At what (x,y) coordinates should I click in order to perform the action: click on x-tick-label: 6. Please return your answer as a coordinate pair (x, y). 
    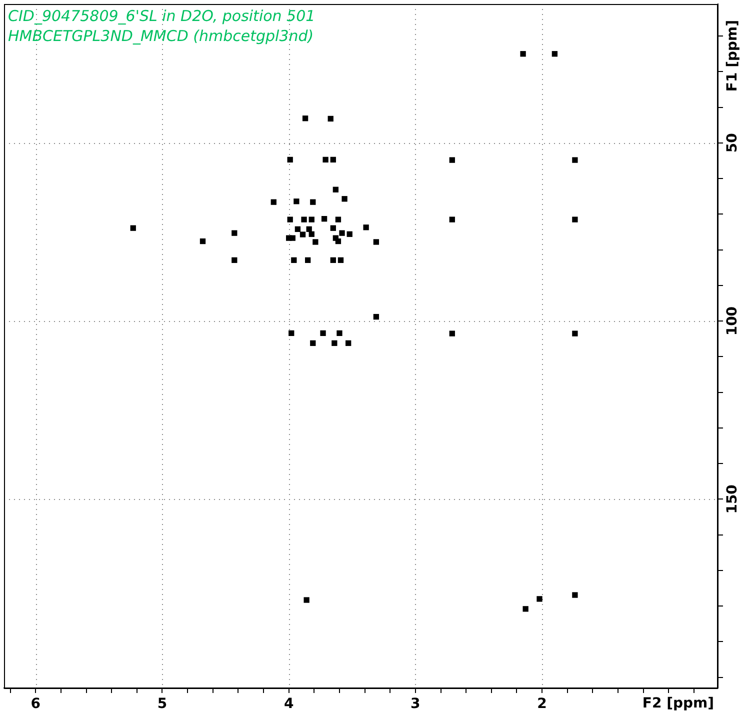
    Looking at the image, I should click on (35, 704).